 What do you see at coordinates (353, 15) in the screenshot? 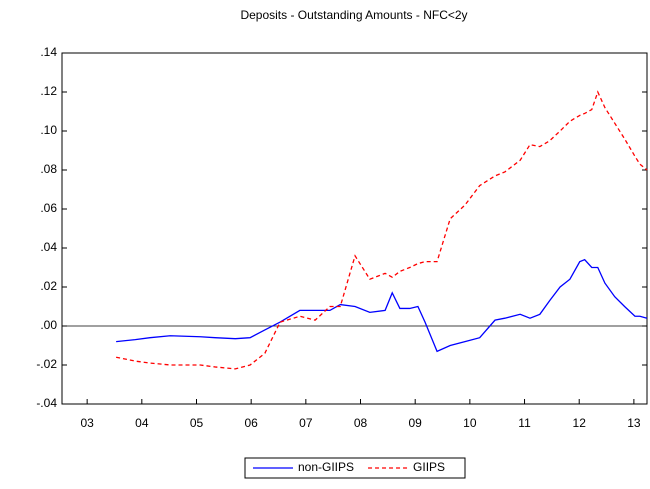
I see `chart-title: Deposits - Outstanding Amounts - NFC<2y` at bounding box center [353, 15].